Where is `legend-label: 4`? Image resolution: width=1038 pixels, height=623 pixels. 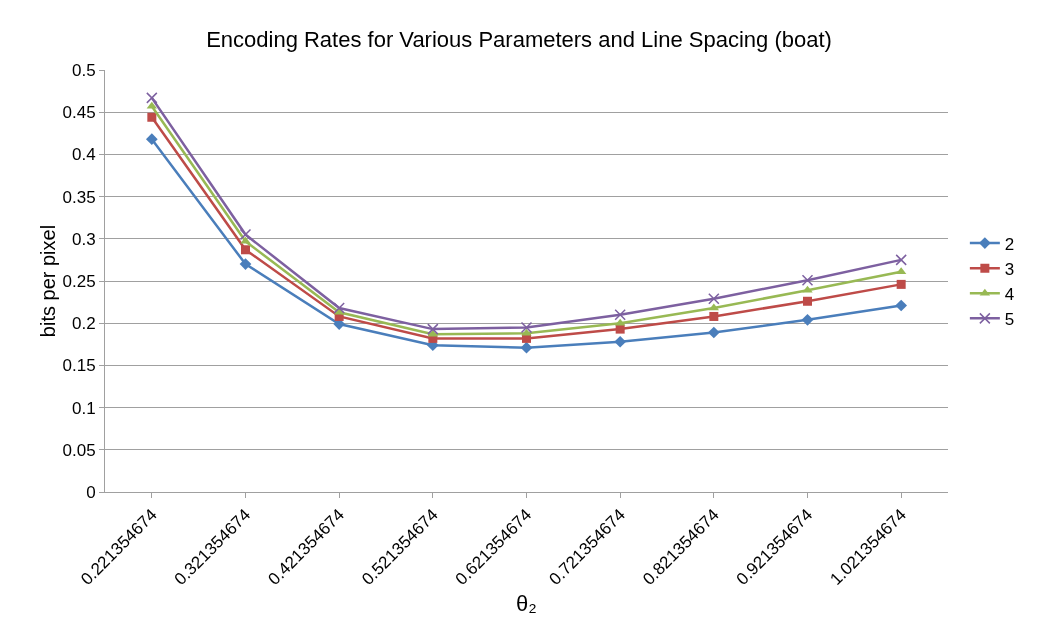
legend-label: 4 is located at coordinates (1009, 294).